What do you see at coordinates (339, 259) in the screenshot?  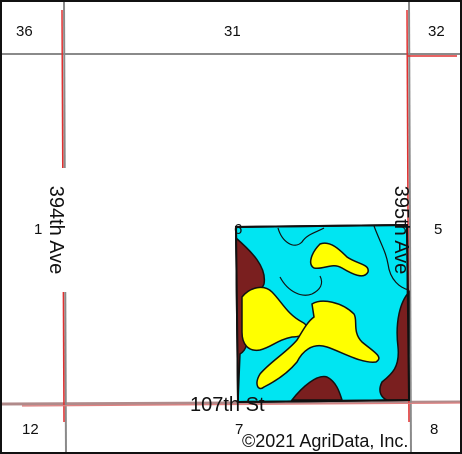 I see `soil-zone-yellow-north` at bounding box center [339, 259].